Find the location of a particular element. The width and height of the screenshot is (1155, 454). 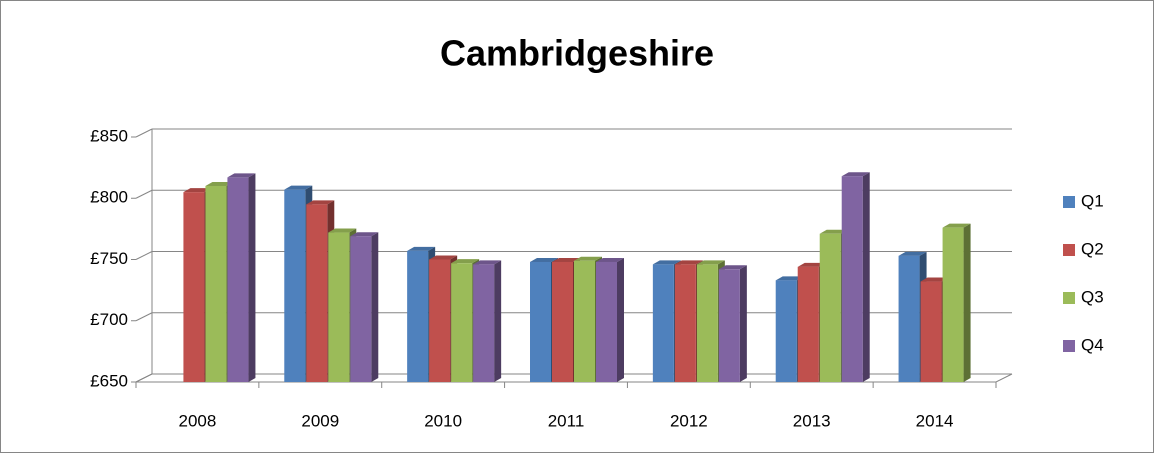

y-tick-label: £850 is located at coordinates (109, 135).